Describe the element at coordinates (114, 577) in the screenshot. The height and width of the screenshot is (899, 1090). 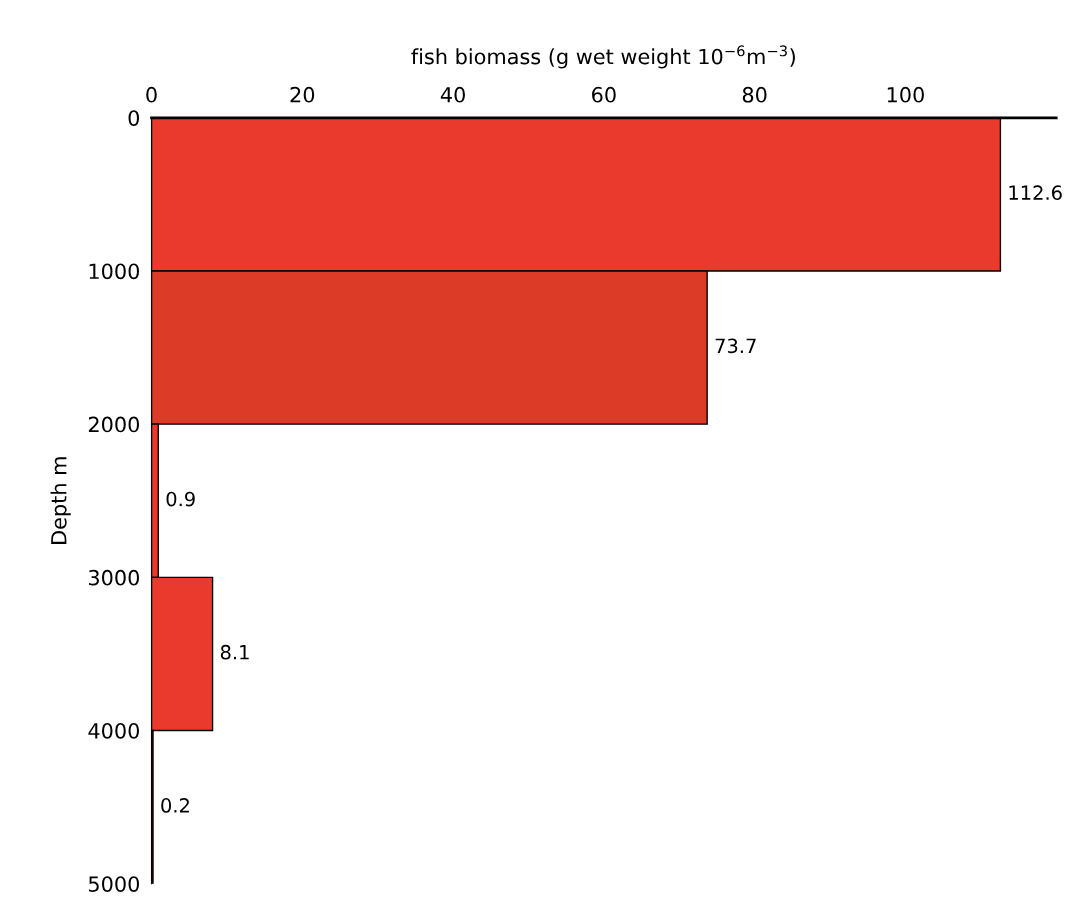
I see `y-tick-label: 3000` at that location.